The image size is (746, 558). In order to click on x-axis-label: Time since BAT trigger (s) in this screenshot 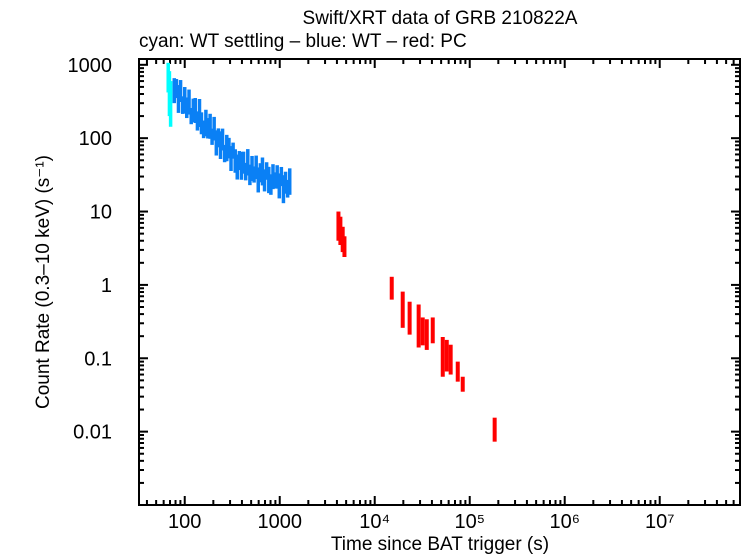, I will do `click(440, 544)`.